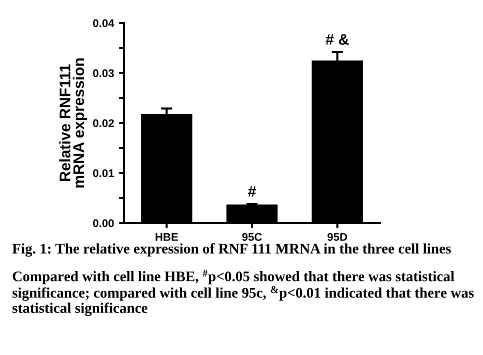 Image resolution: width=483 pixels, height=355 pixels. What do you see at coordinates (243, 293) in the screenshot?
I see `text: Compared with cell line HBE, $^{#}$p<0.05 showed that there was statistical significance; compared with cell line 95c, $^{&}$p<0.01 indicated that there was statistical significance` at bounding box center [243, 293].